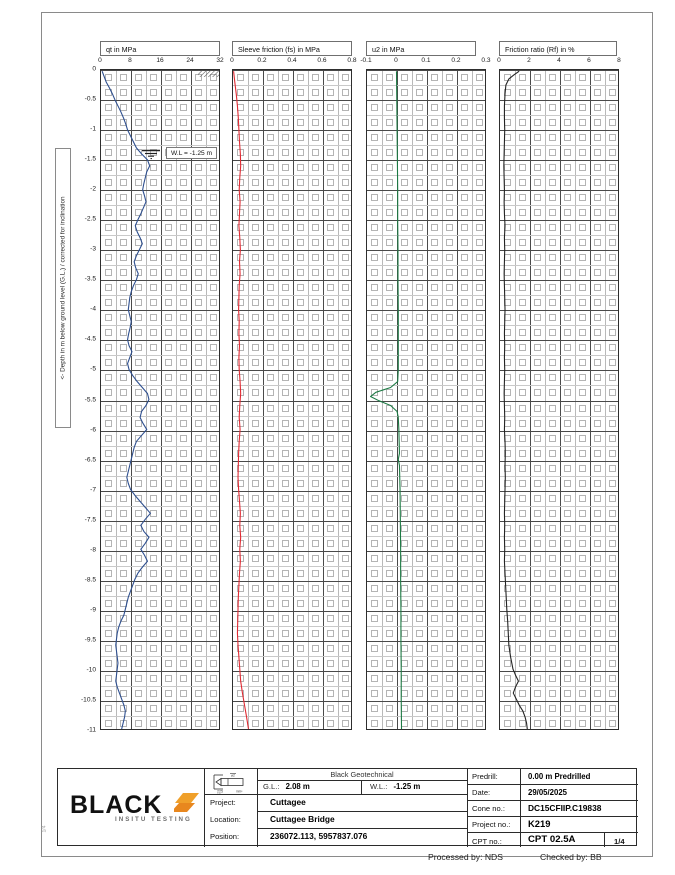 The image size is (675, 875). I want to click on cpt-number-label: CPT no.:, so click(487, 841).